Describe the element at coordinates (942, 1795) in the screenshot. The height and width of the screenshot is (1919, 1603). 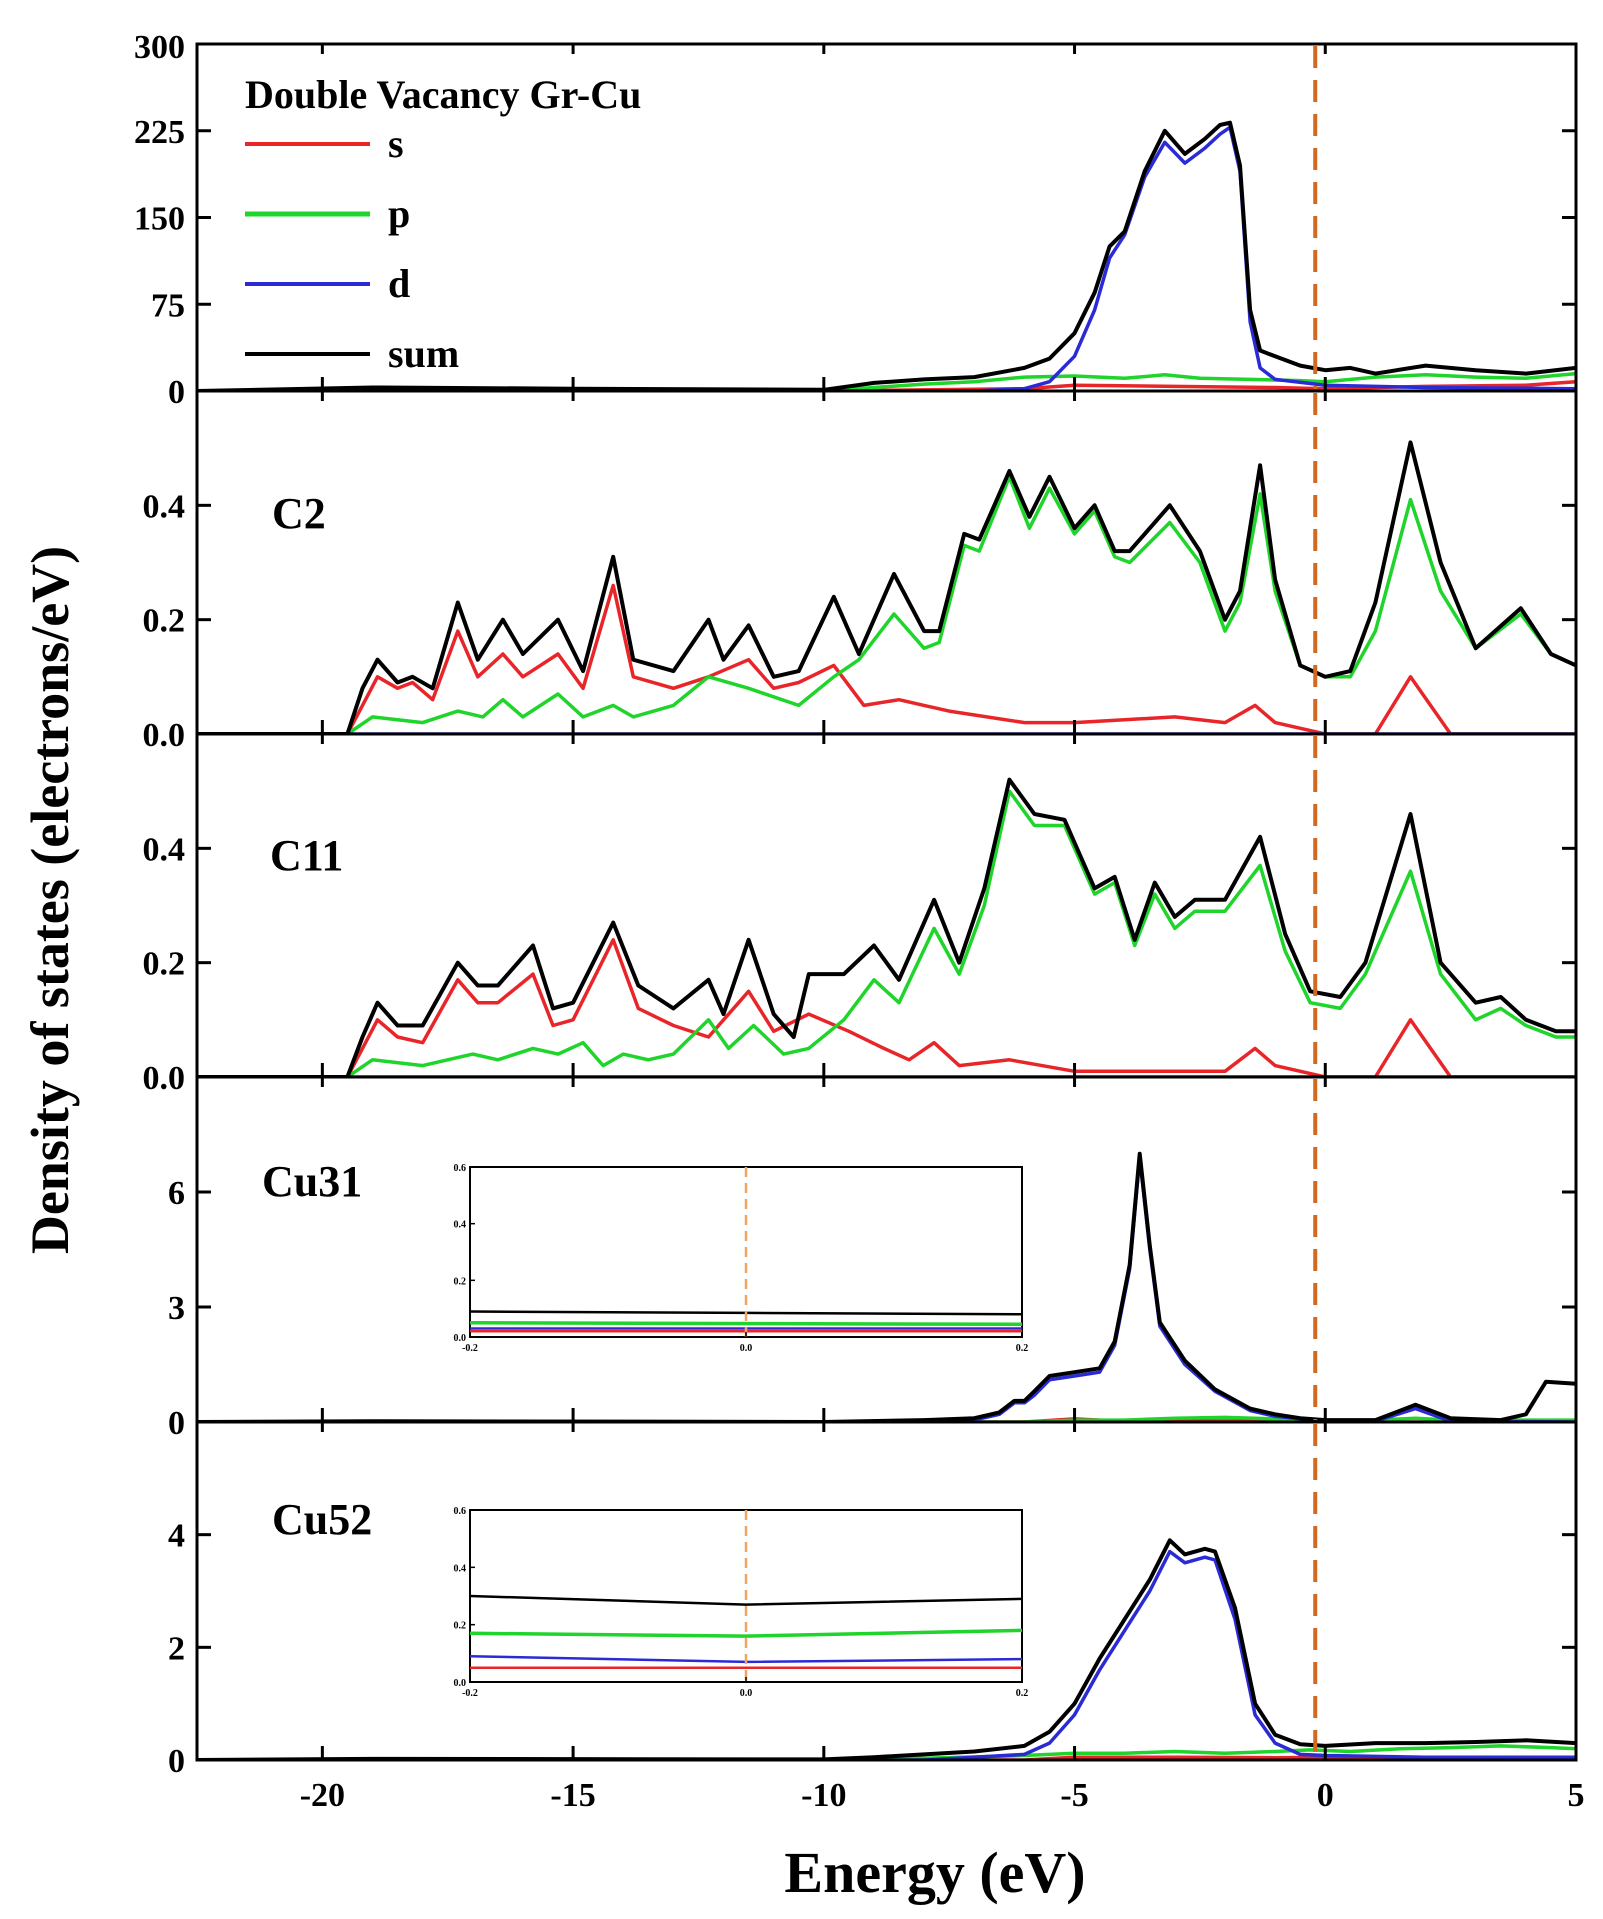
I see `x-axis-ticks: -20 -15 -10 -5 0 5` at that location.